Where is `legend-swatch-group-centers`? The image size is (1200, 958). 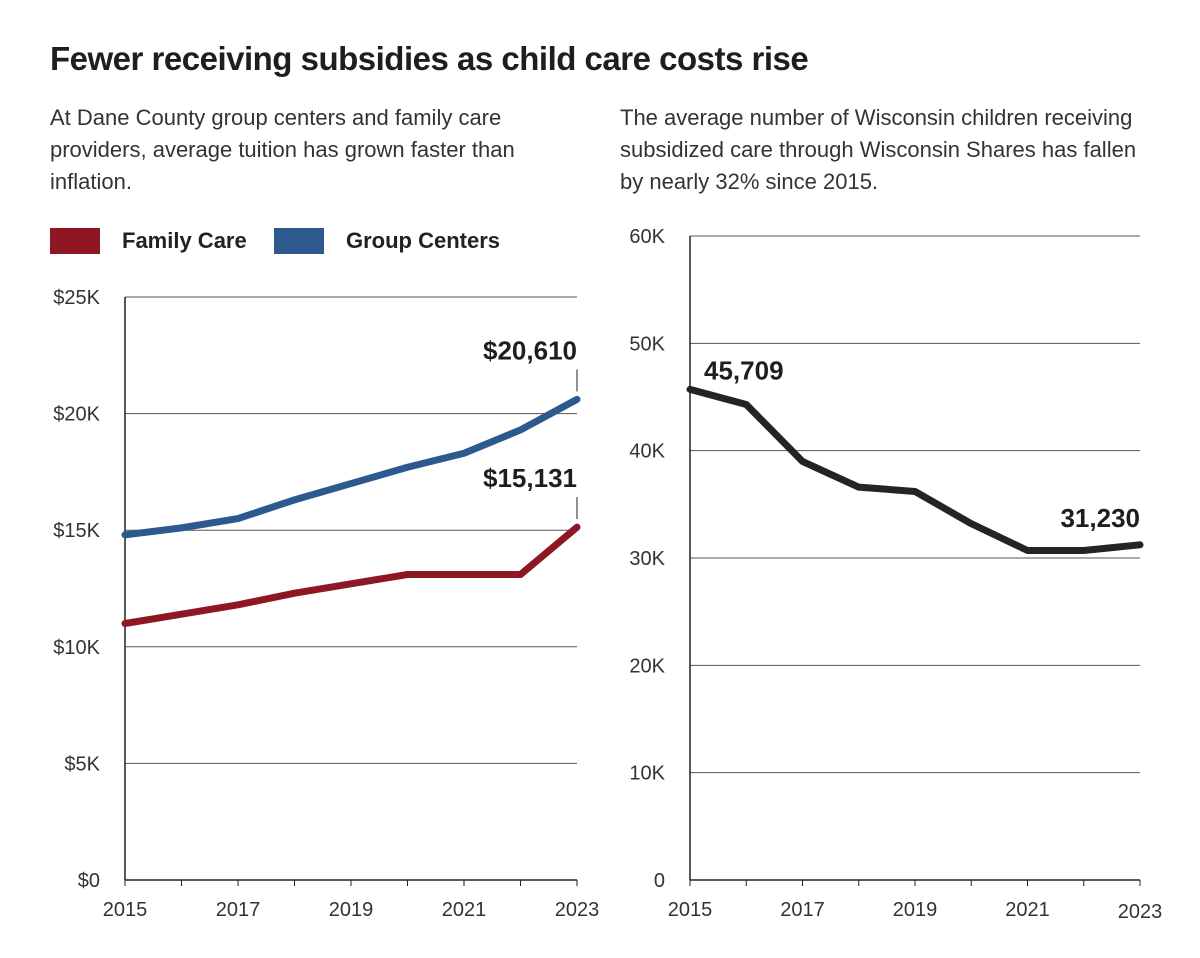
legend-swatch-group-centers is located at coordinates (299, 241).